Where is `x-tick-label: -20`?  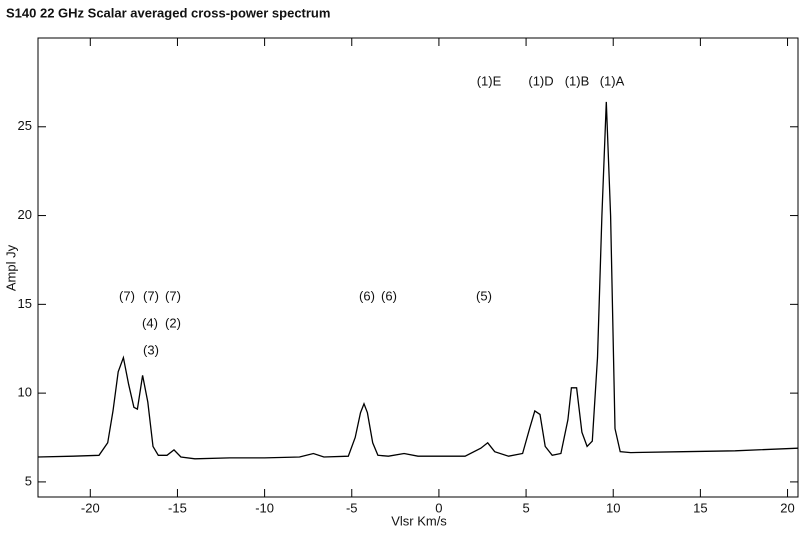 x-tick-label: -20 is located at coordinates (90, 507).